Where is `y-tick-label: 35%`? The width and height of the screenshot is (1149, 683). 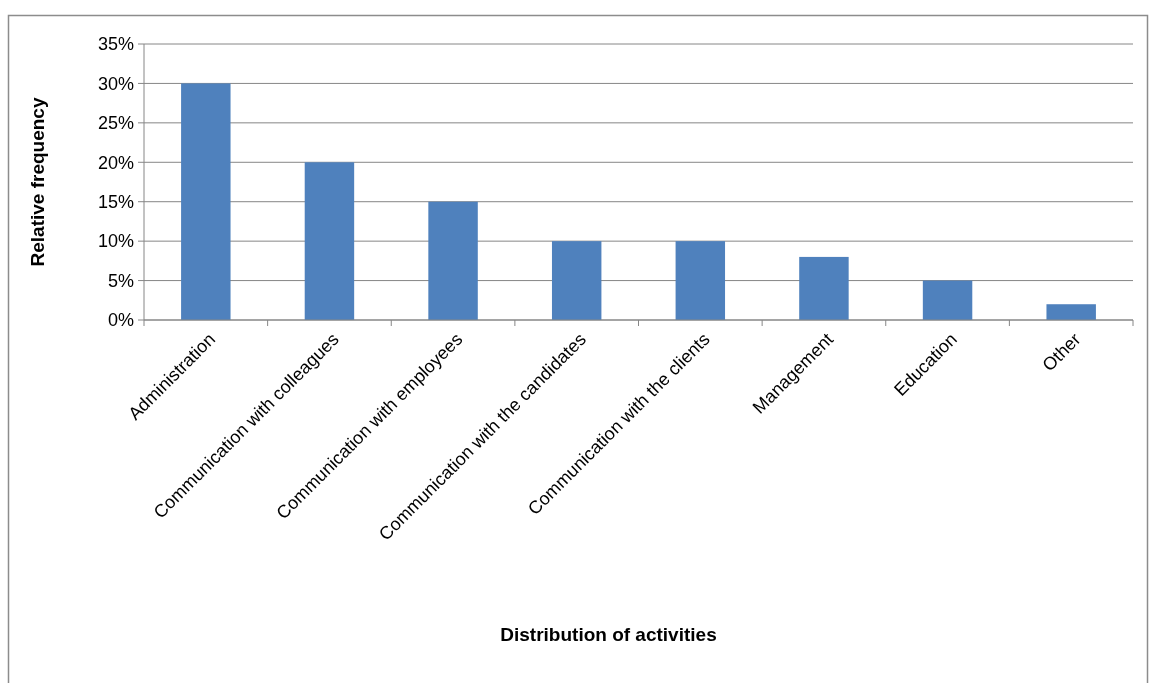
y-tick-label: 35% is located at coordinates (115, 44).